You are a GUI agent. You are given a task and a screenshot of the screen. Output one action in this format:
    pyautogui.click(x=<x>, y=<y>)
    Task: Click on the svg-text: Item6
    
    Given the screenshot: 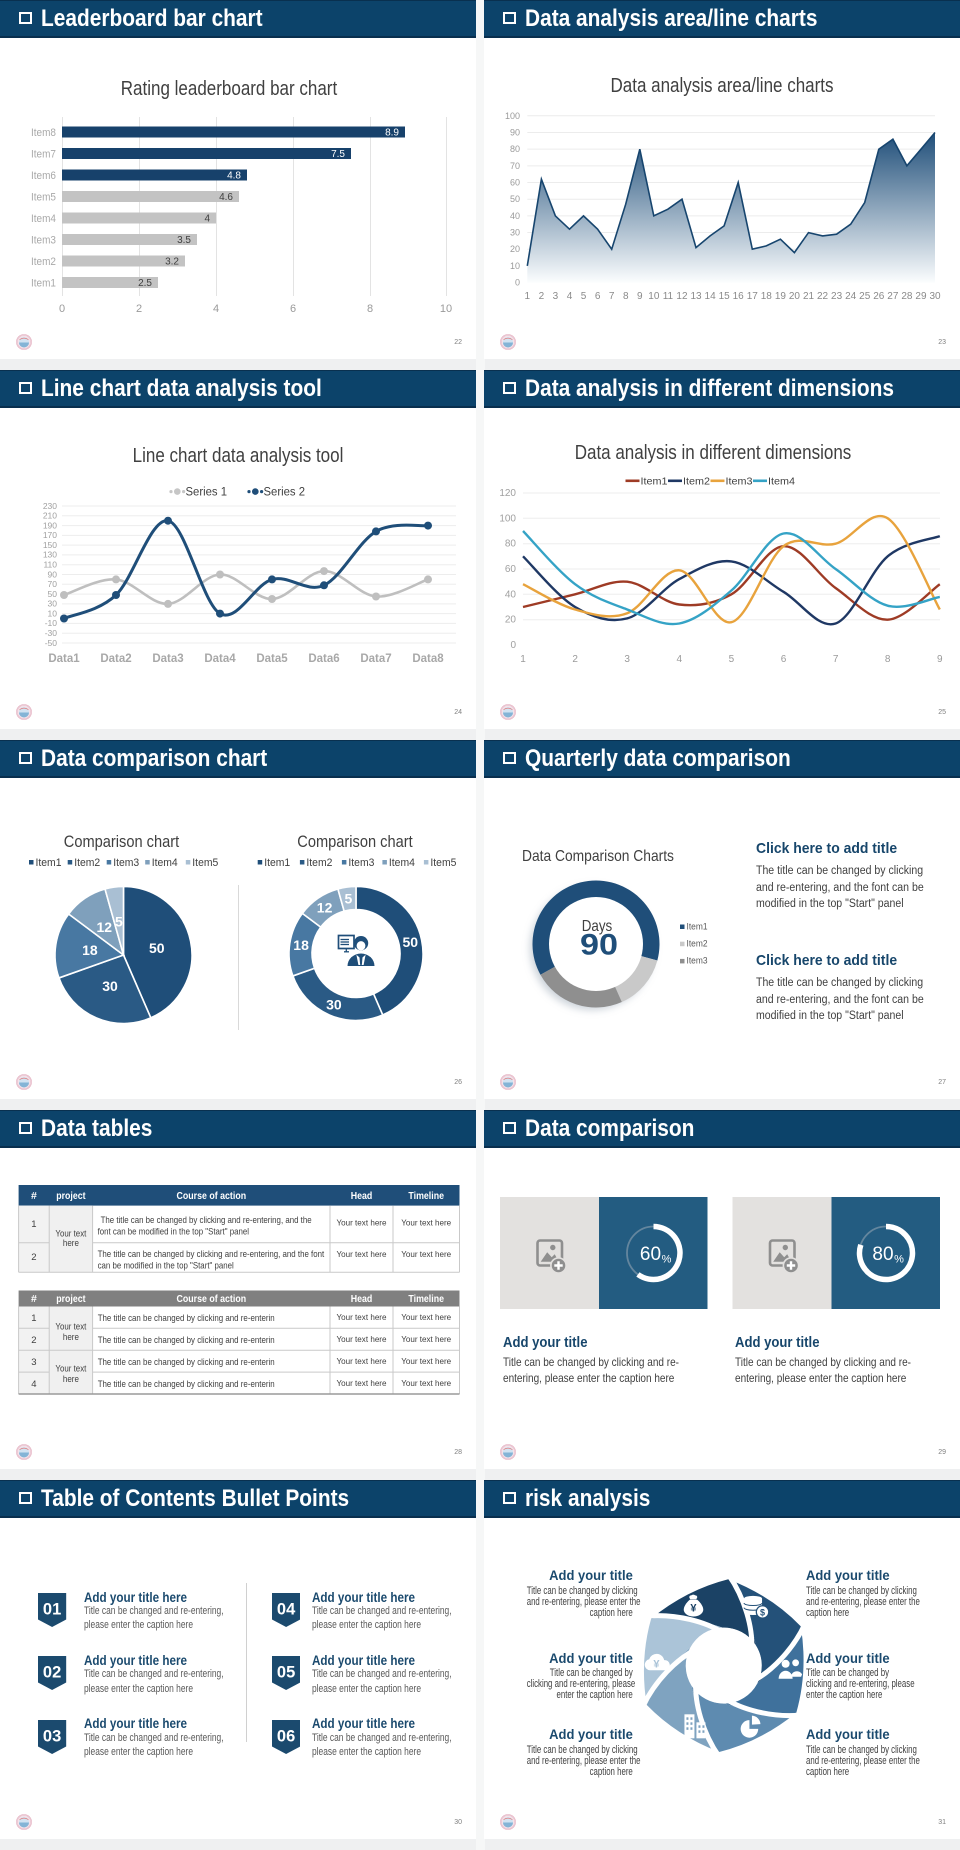 What is the action you would take?
    pyautogui.click(x=43, y=176)
    